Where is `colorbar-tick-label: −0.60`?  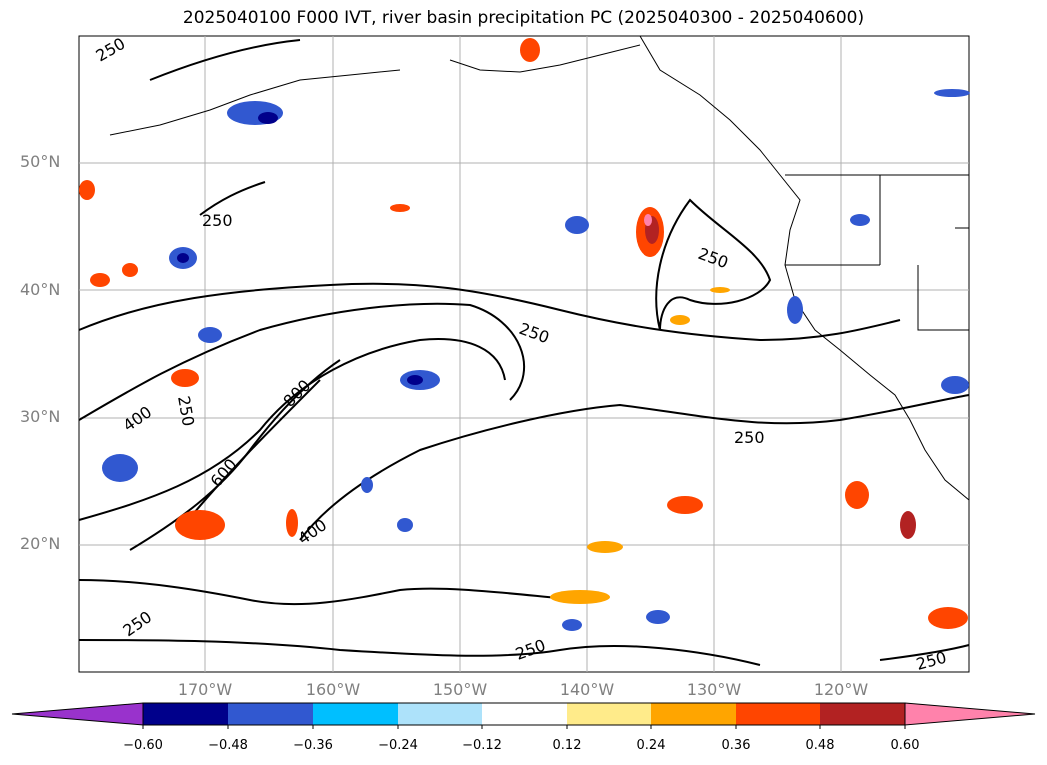 colorbar-tick-label: −0.60 is located at coordinates (143, 745).